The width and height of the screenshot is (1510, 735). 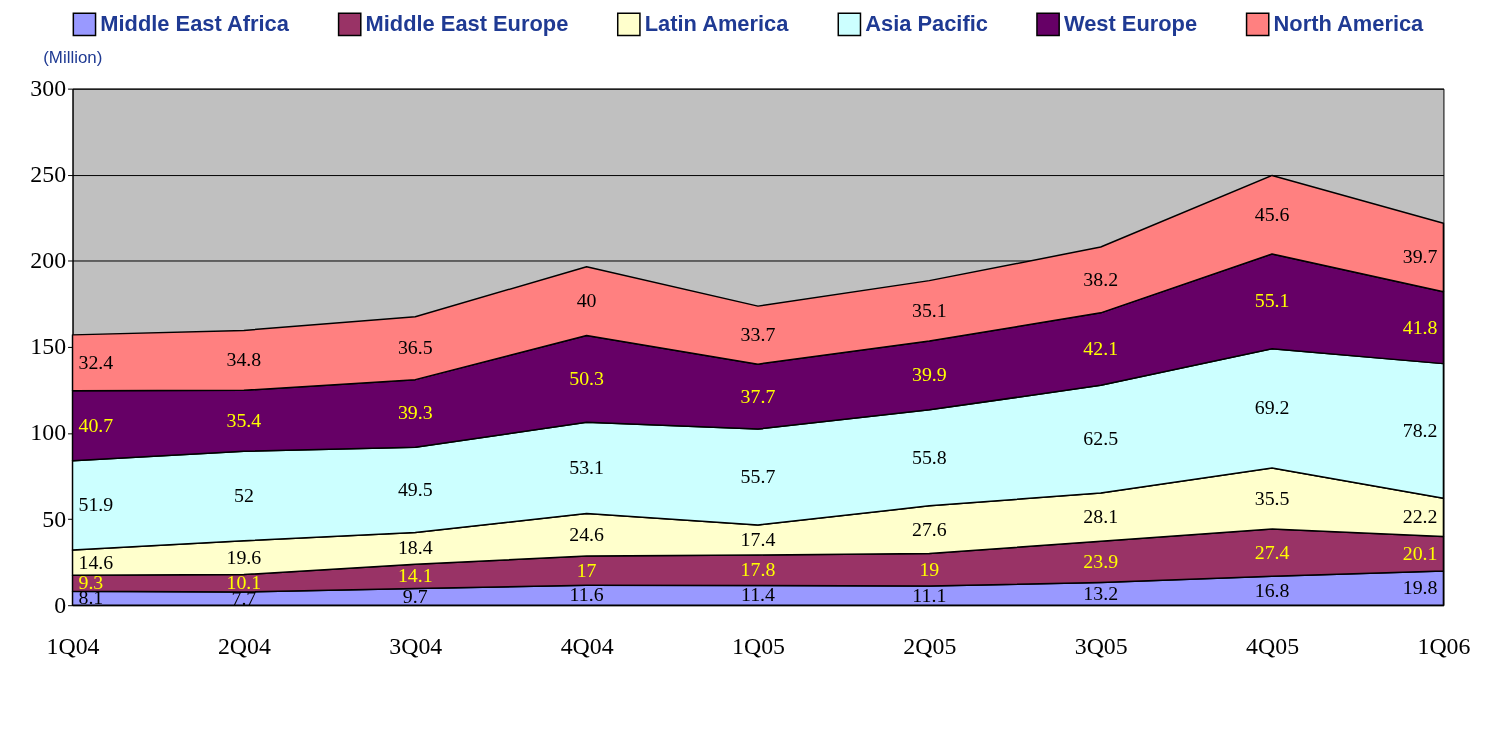 I want to click on data-label: 11.6, so click(x=586, y=594).